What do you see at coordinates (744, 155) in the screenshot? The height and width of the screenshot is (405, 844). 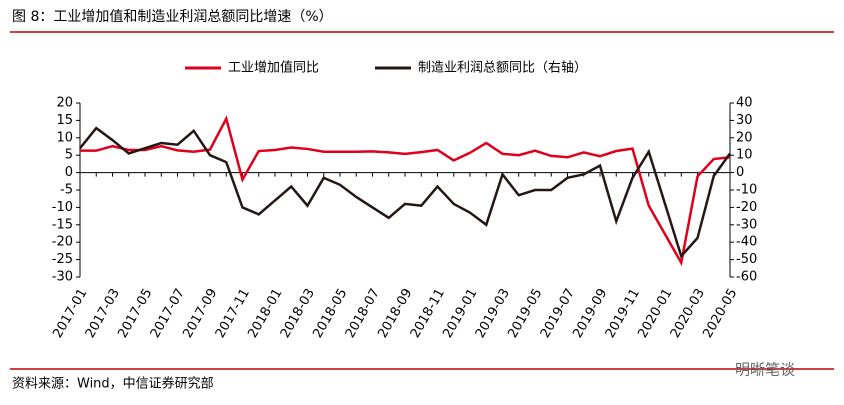 I see `y2-tick-label: 10` at bounding box center [744, 155].